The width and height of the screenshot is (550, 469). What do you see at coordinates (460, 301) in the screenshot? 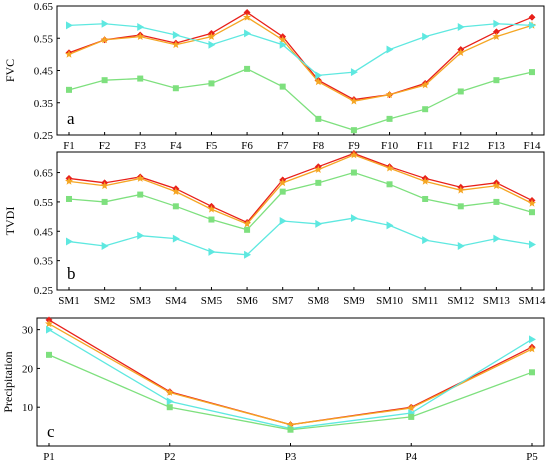
I see `x-tick-label: SM12` at bounding box center [460, 301].